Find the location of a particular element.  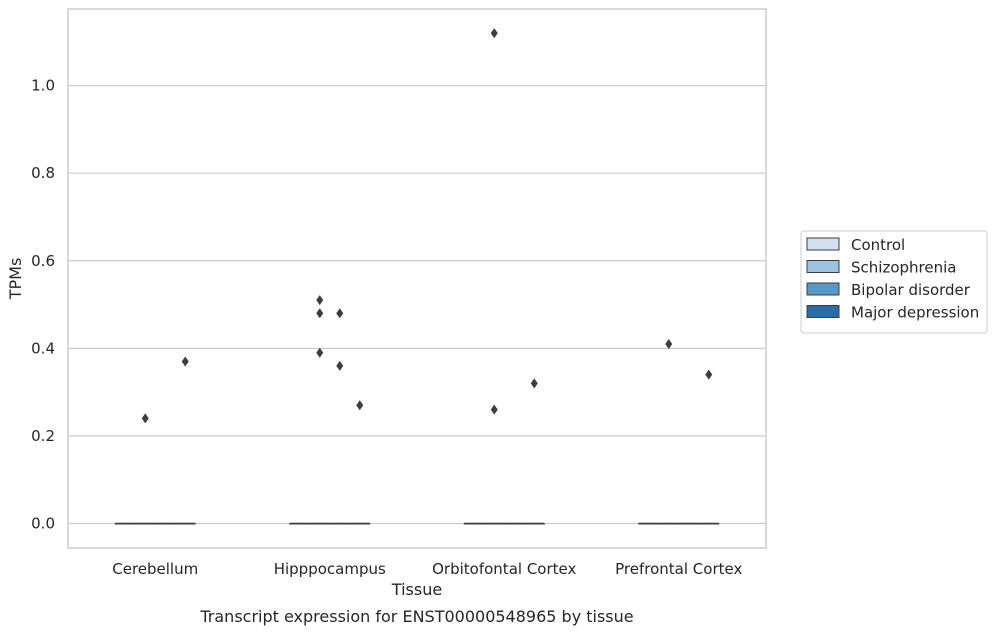

y-tick-label: 0.6 is located at coordinates (43, 261).